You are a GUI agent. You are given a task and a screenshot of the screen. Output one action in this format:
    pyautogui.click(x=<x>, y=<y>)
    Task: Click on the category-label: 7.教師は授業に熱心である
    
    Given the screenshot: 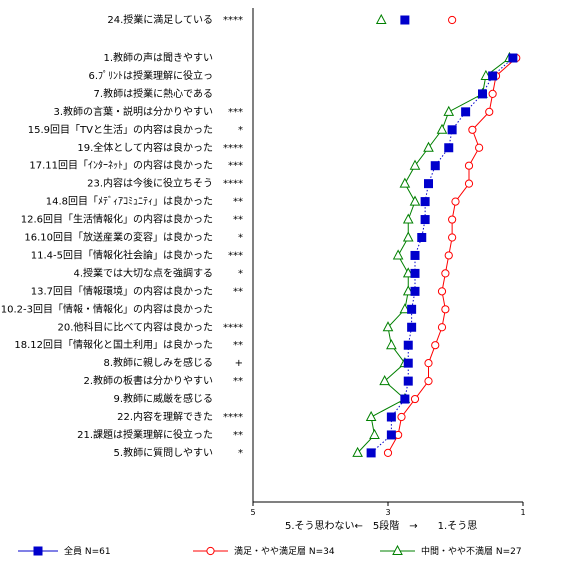 What is the action you would take?
    pyautogui.click(x=153, y=93)
    